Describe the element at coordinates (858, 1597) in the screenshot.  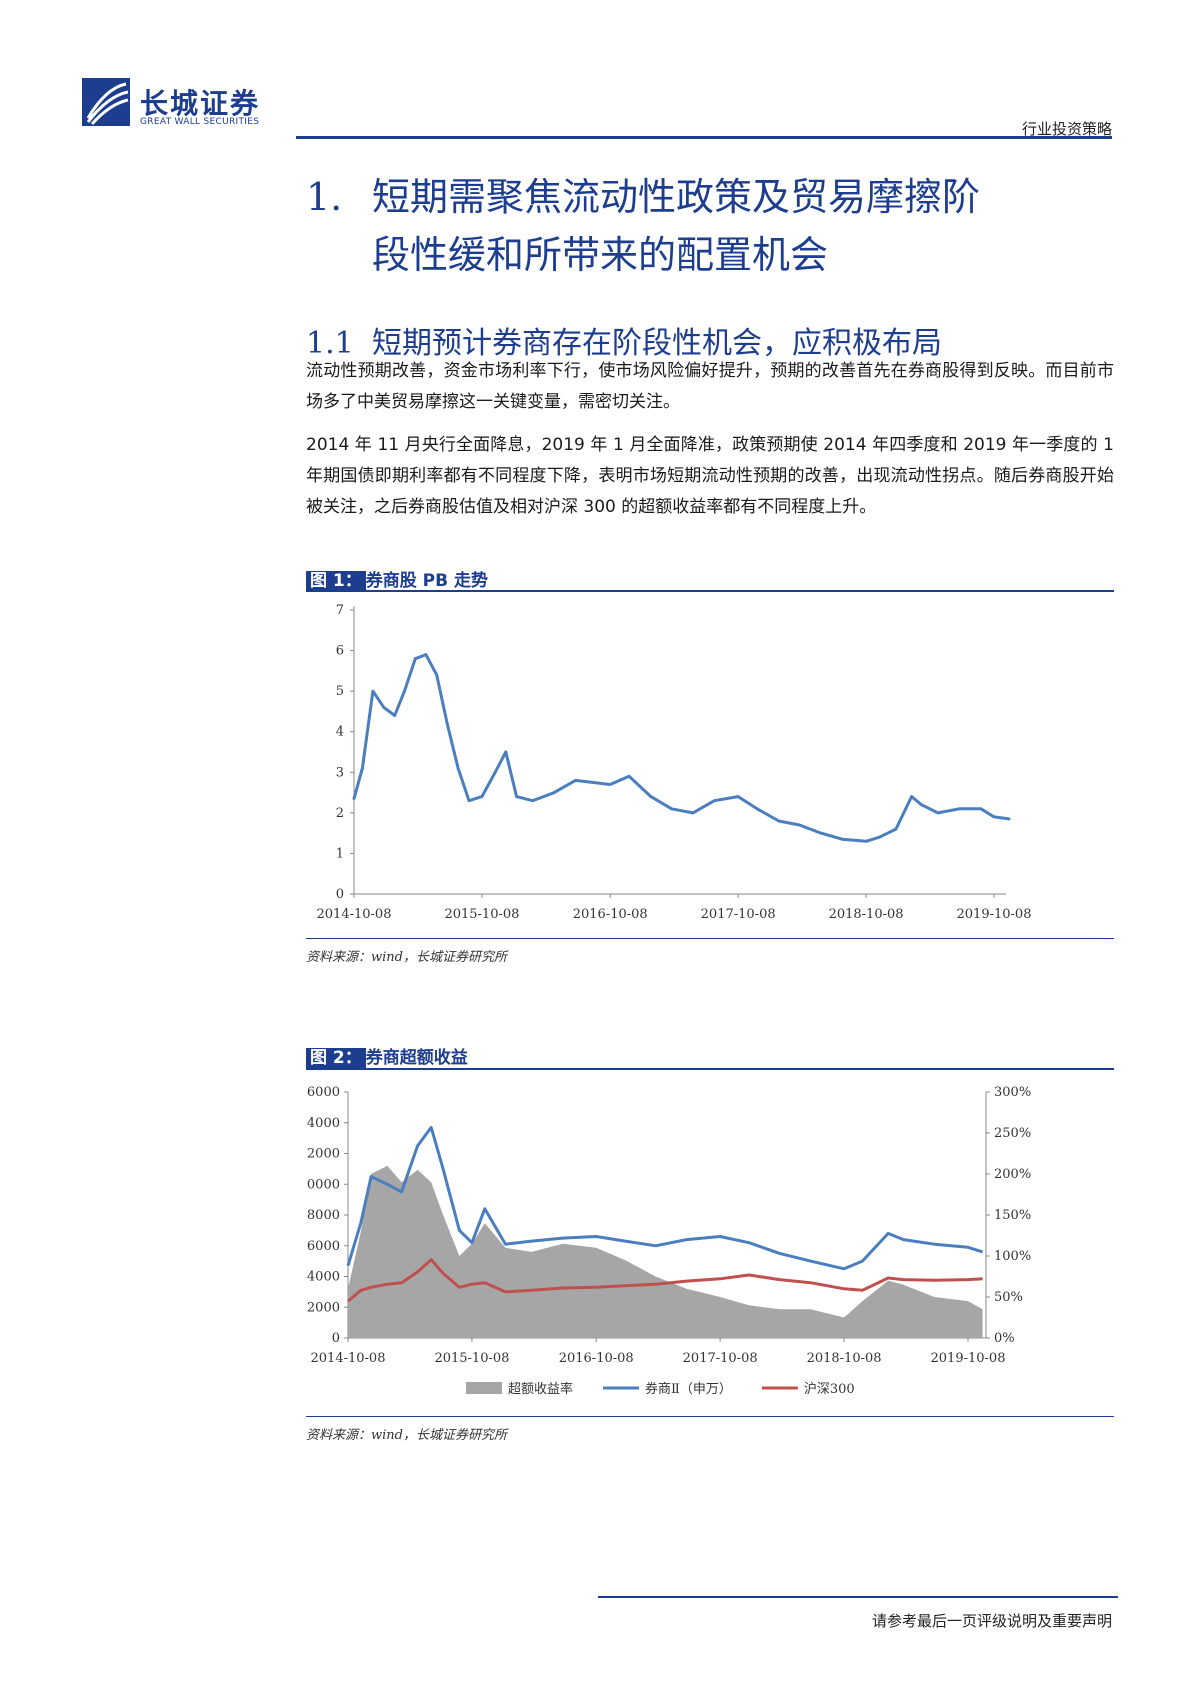
I see `footer-divider` at that location.